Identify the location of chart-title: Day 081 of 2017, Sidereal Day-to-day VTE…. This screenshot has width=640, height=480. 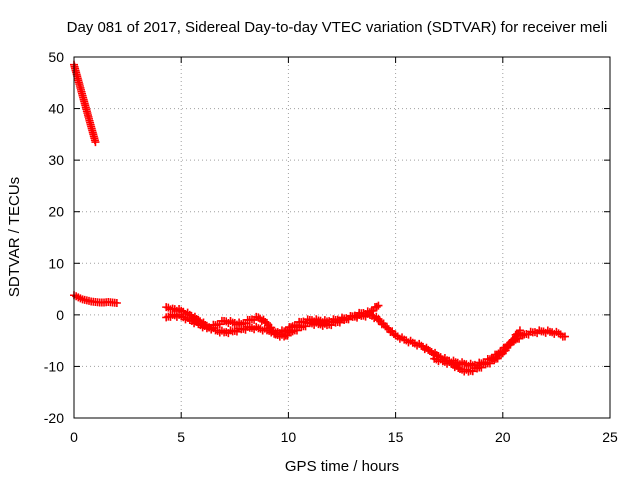
(337, 27).